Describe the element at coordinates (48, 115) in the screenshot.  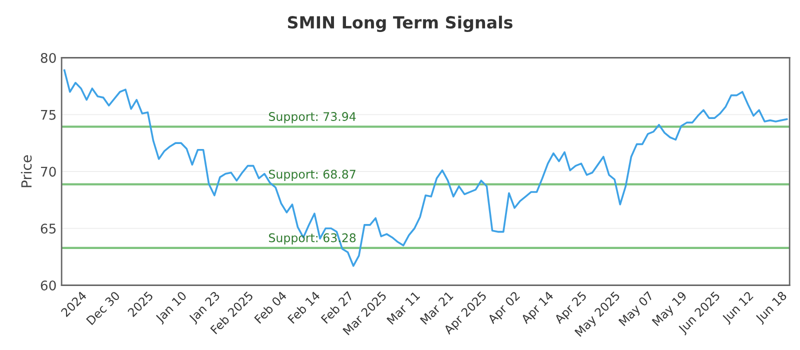
I see `y-tick-label: 75` at that location.